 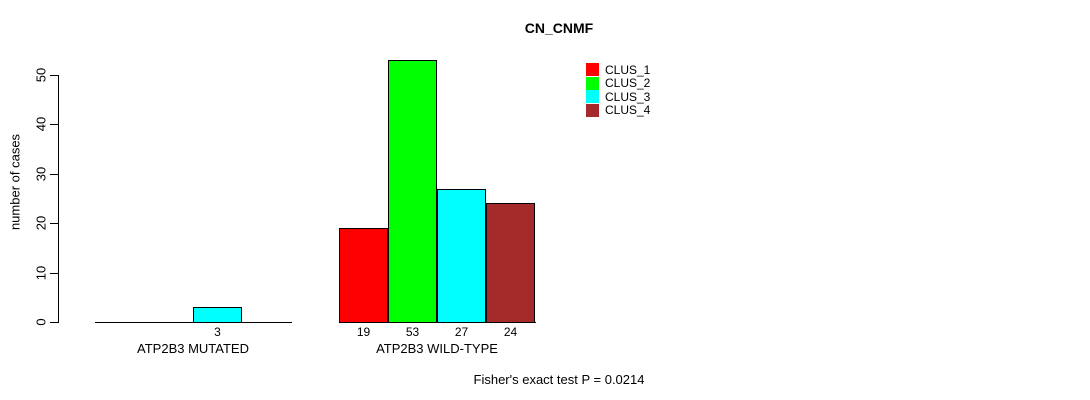 What do you see at coordinates (559, 28) in the screenshot?
I see `chart-title: CN_CNMF` at bounding box center [559, 28].